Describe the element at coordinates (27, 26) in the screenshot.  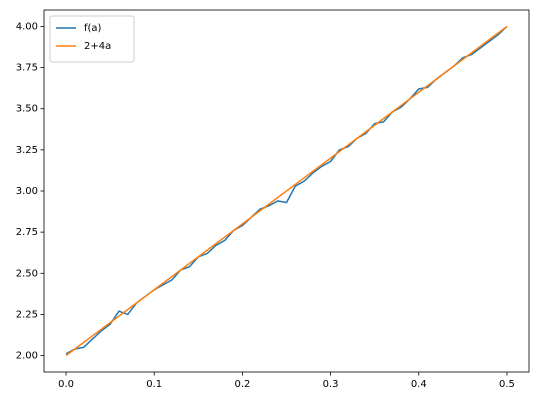
I see `y-tick-label: 4.00` at that location.